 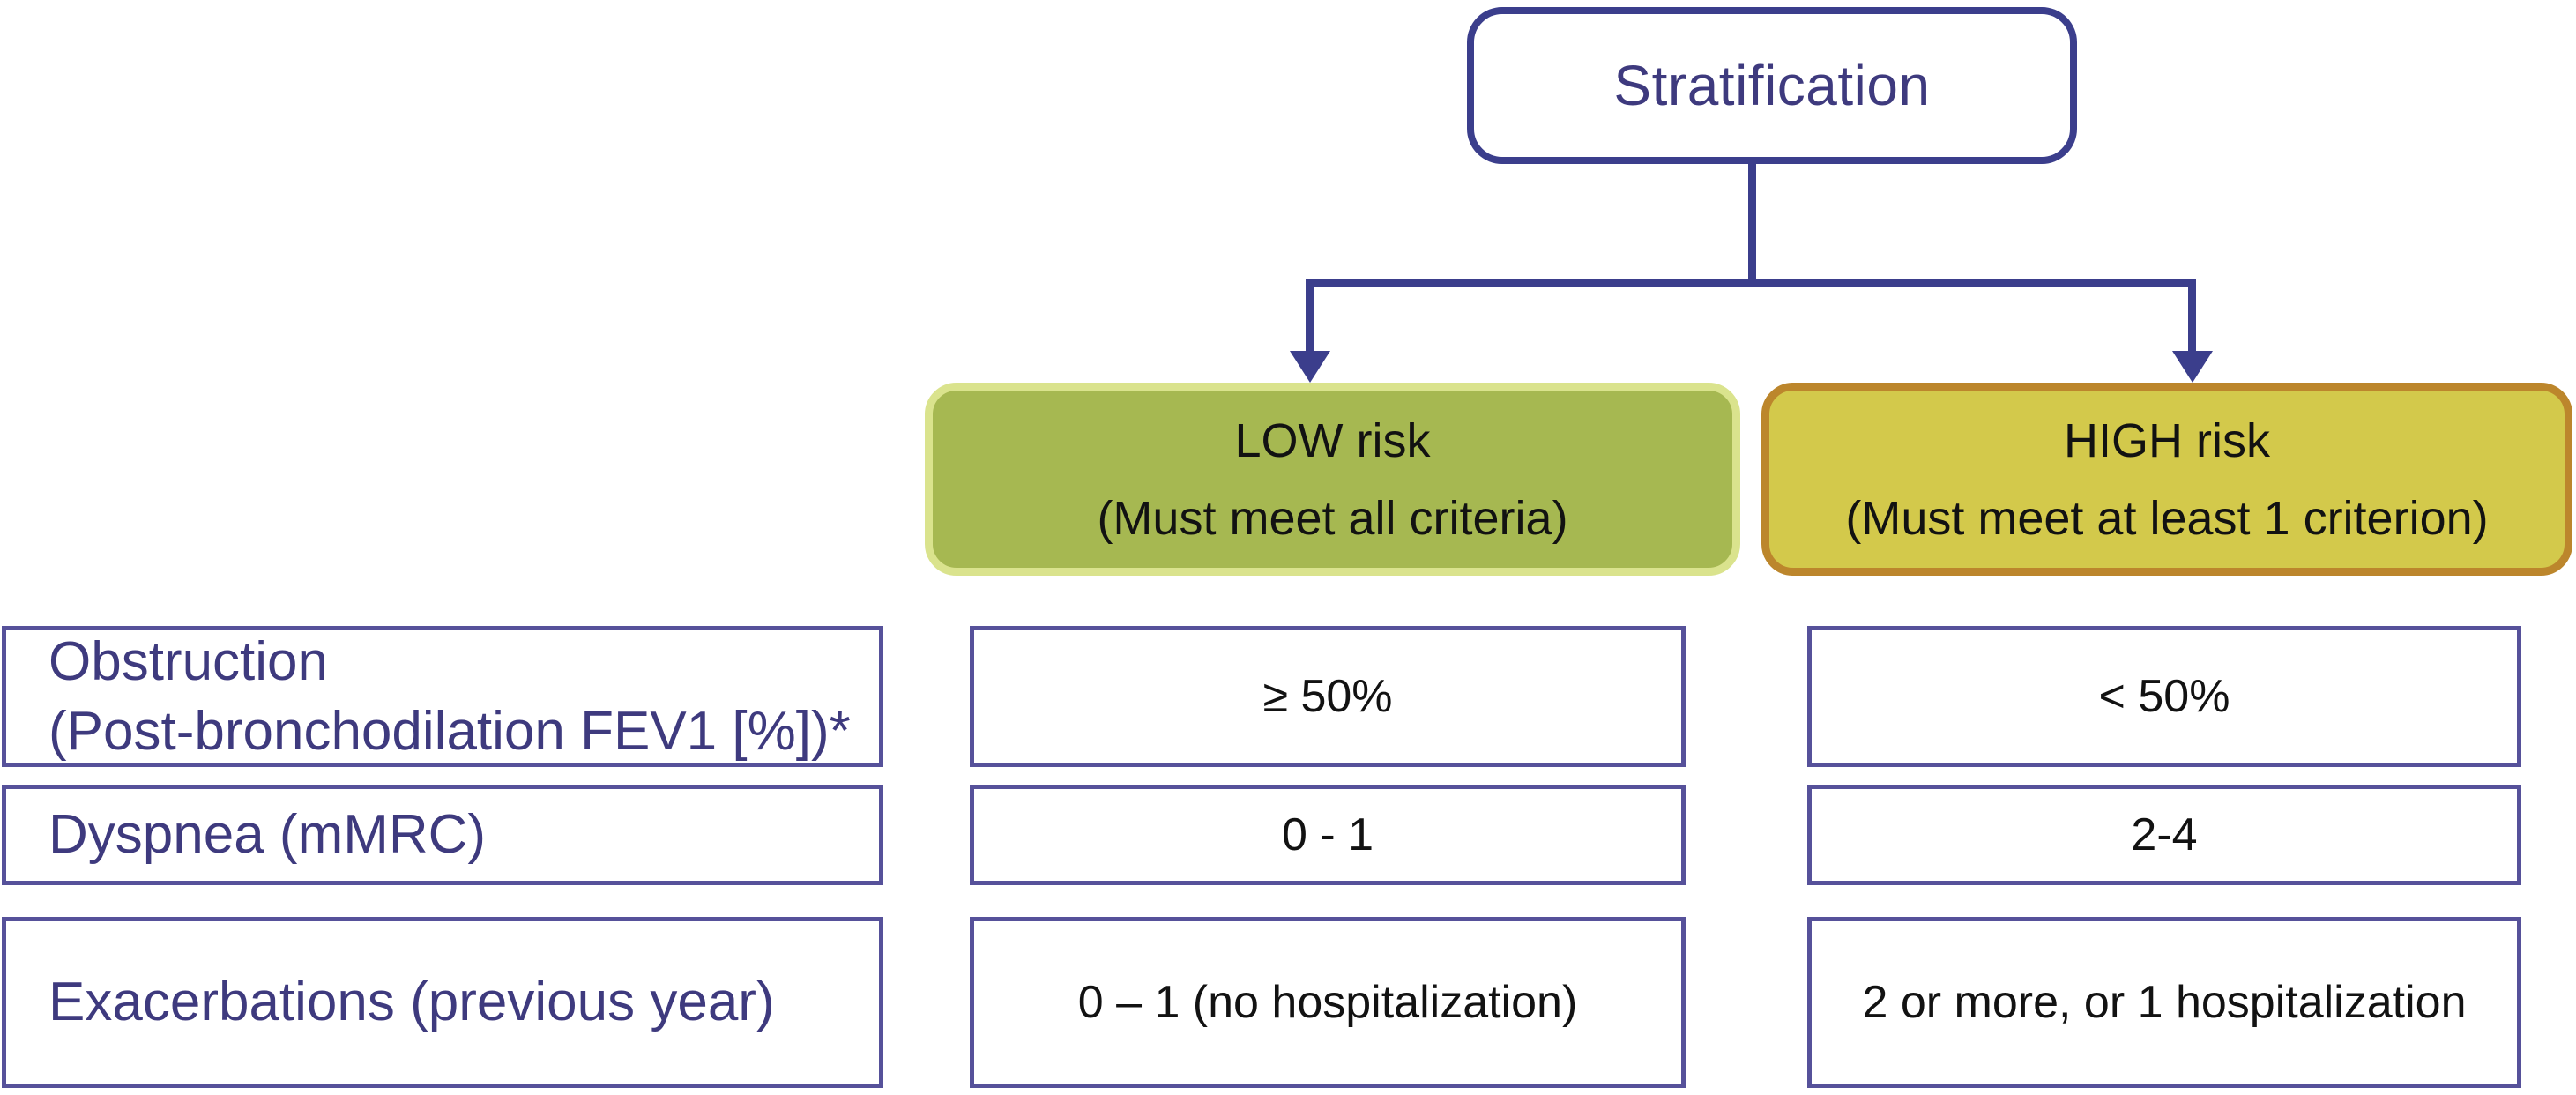 I want to click on connector-horizontal, so click(x=1751, y=283).